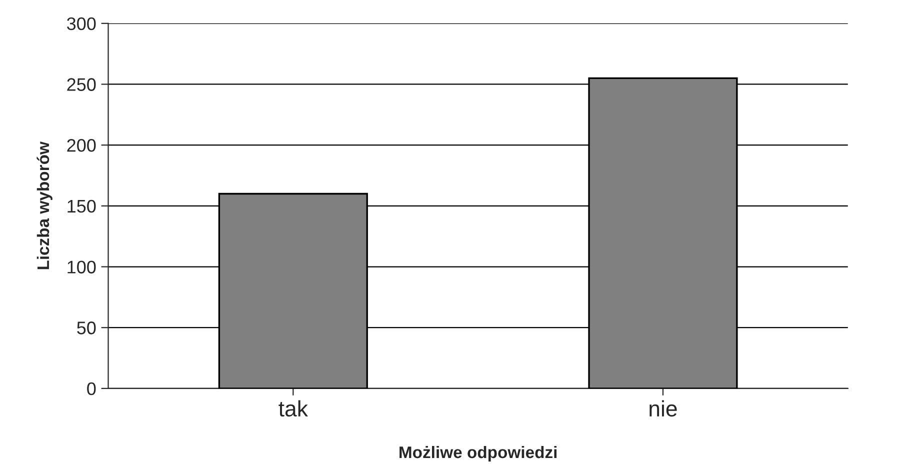 The width and height of the screenshot is (902, 468). What do you see at coordinates (44, 206) in the screenshot?
I see `y-axis-title: Liczba wyborów` at bounding box center [44, 206].